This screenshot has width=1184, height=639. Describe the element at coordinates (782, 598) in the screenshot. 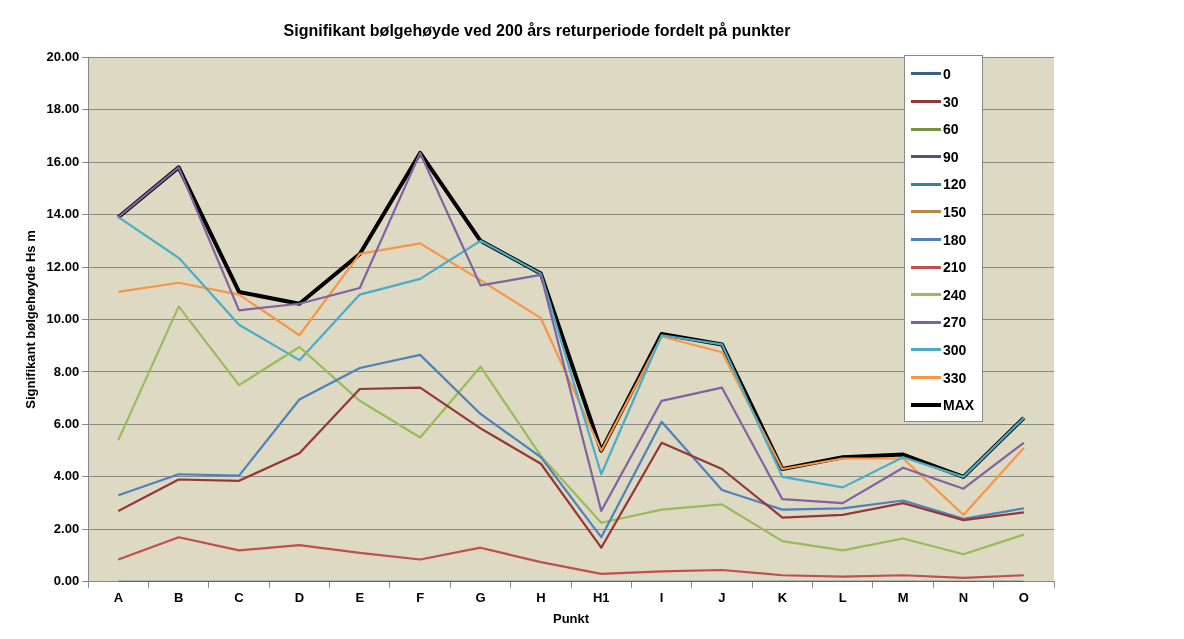

I see `x-tick-label: K` at that location.